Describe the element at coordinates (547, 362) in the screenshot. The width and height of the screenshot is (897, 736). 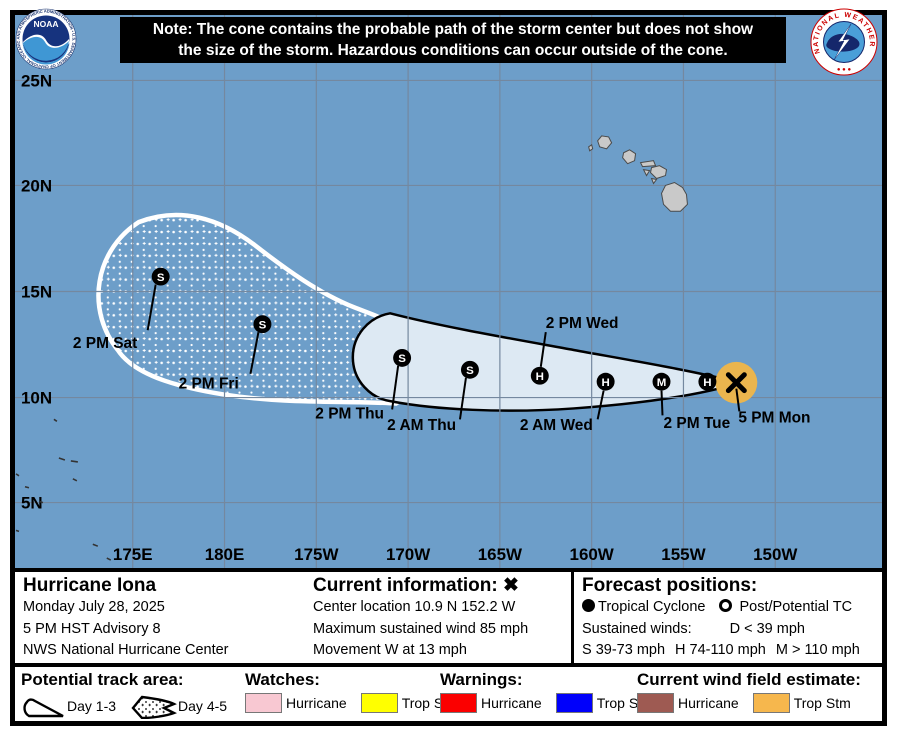
I see `cone-day13` at that location.